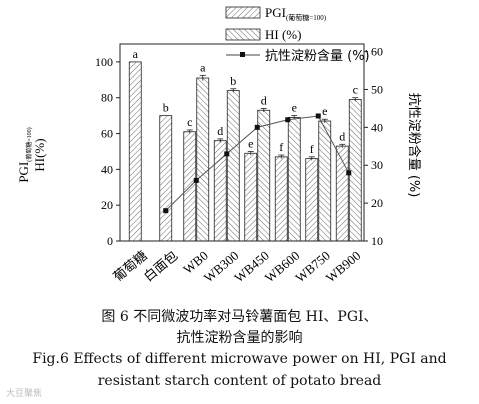  I want to click on letter-pgi: e, so click(250, 143).